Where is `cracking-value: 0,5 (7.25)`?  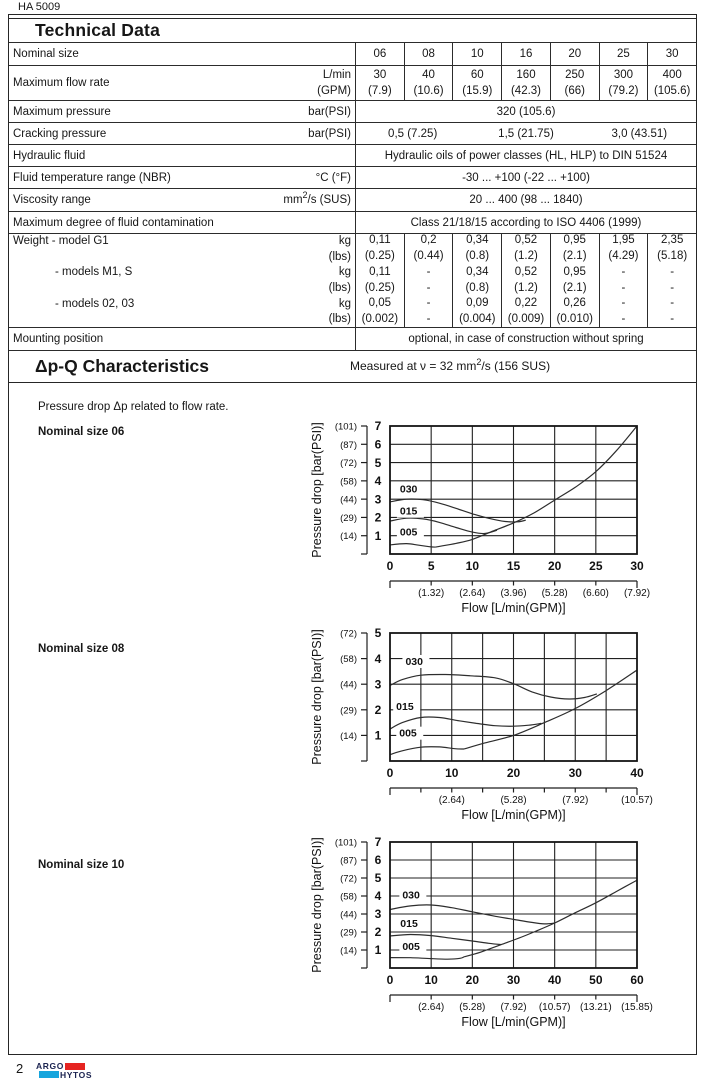
cracking-value: 0,5 (7.25) is located at coordinates (413, 133).